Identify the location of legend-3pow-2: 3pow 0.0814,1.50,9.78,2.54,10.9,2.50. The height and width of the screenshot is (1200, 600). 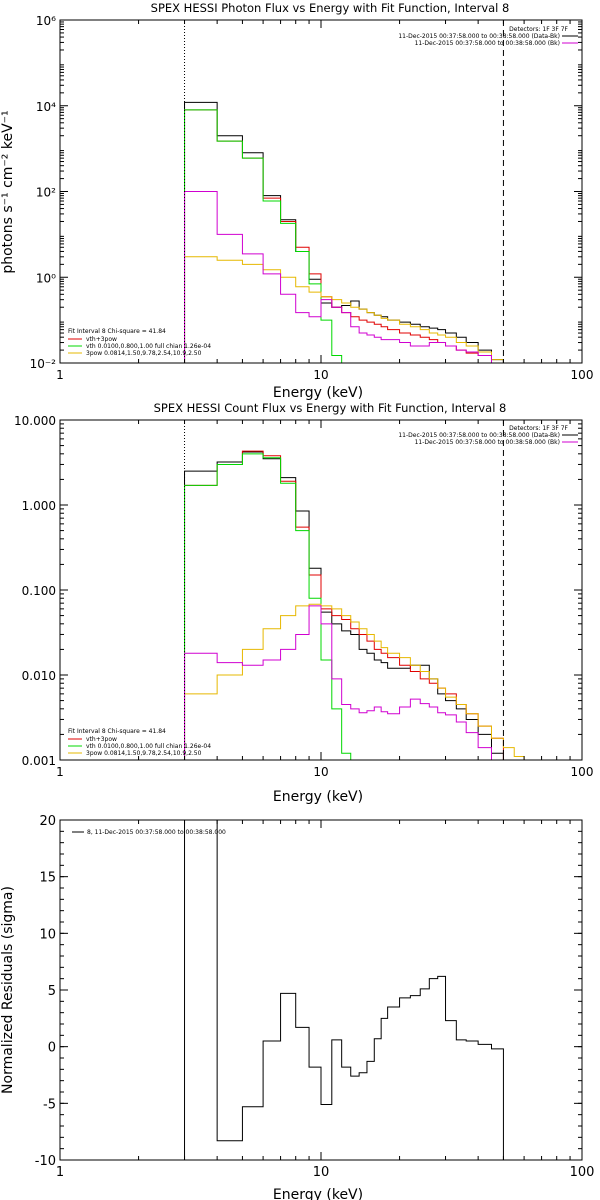
(144, 753).